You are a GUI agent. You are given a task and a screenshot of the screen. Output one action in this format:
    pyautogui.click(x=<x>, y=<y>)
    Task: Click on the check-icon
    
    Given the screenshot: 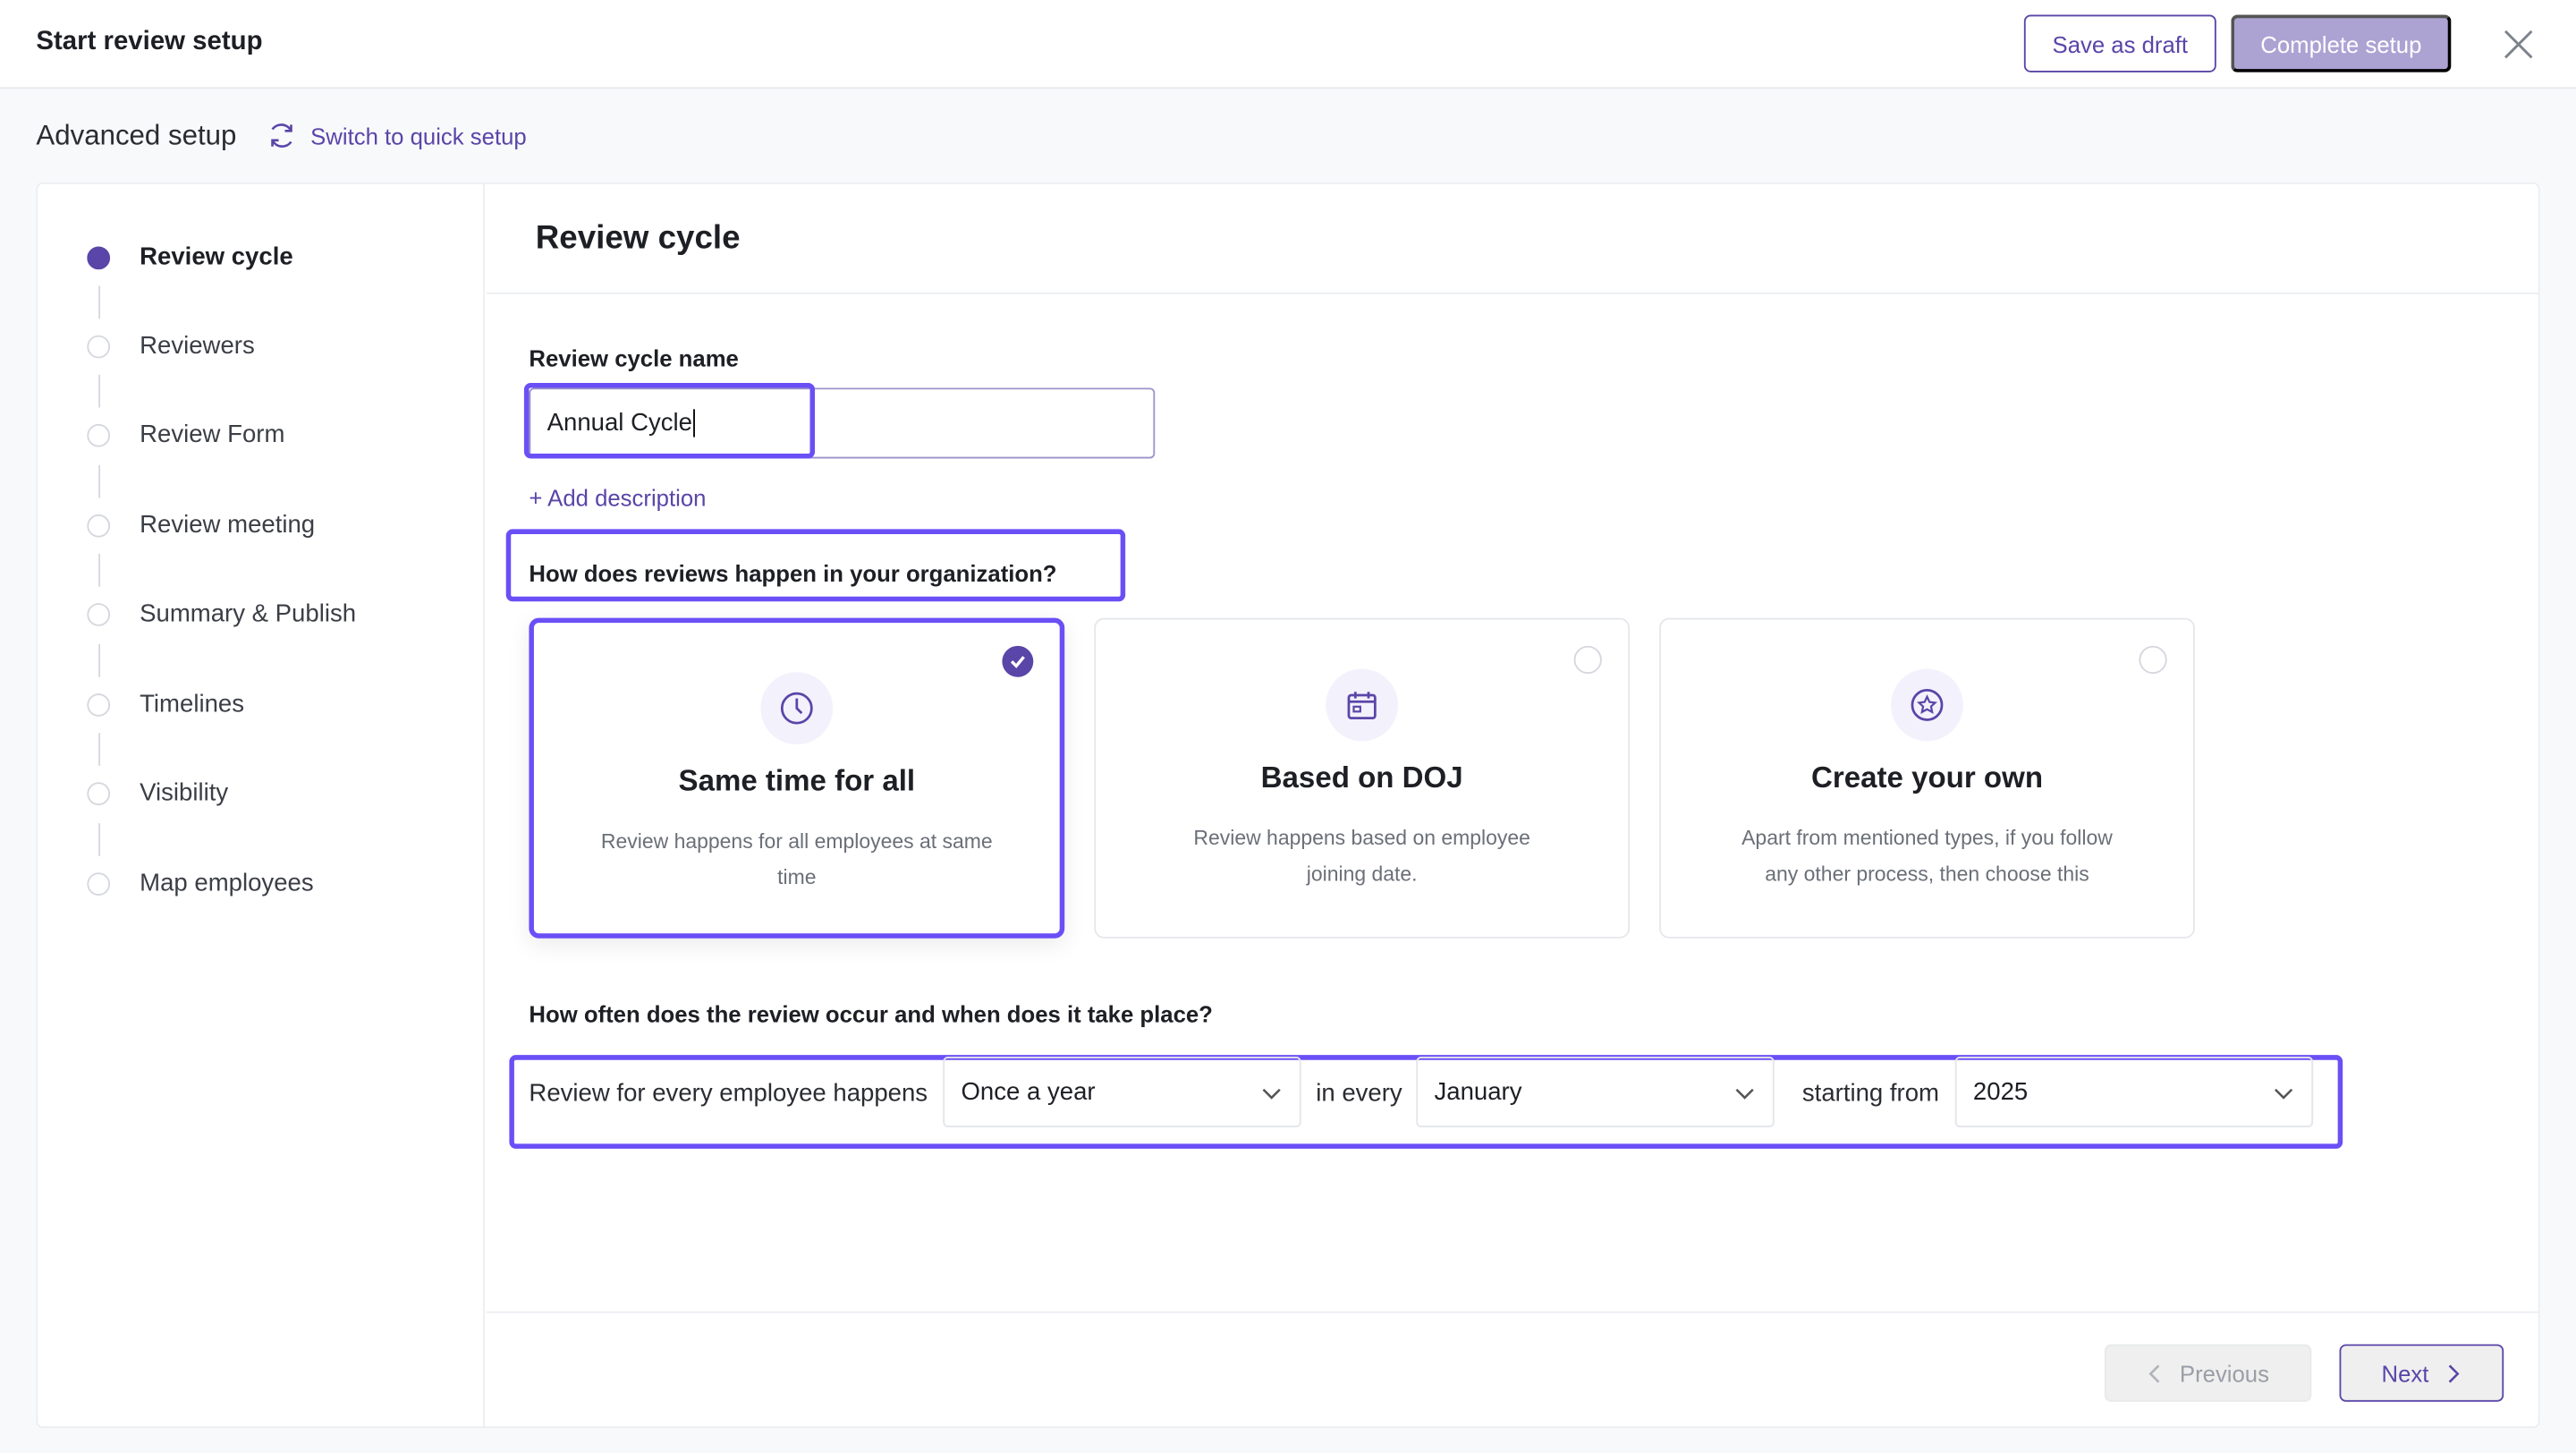 What is the action you would take?
    pyautogui.click(x=1018, y=661)
    